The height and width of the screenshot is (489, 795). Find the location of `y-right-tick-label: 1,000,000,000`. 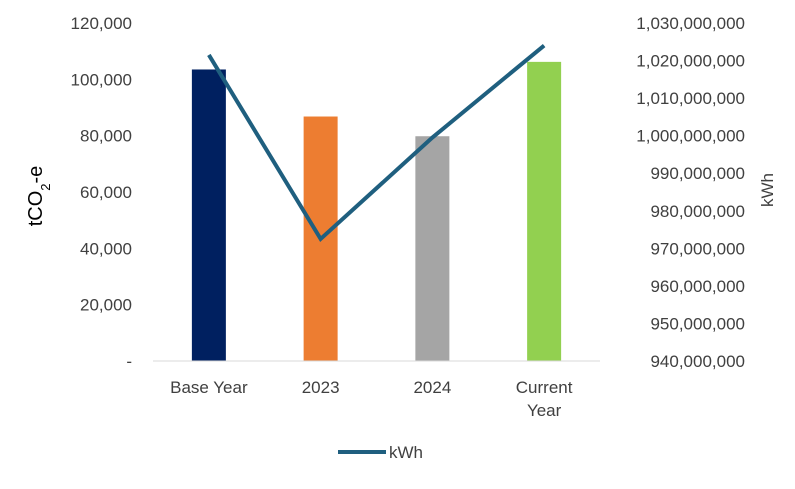

y-right-tick-label: 1,000,000,000 is located at coordinates (690, 136).